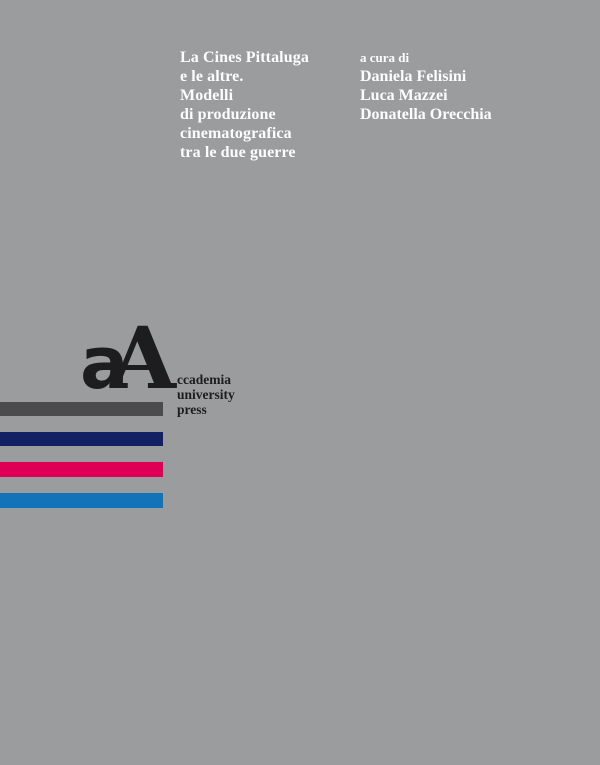  What do you see at coordinates (81, 409) in the screenshot?
I see `dark-gray-stripe` at bounding box center [81, 409].